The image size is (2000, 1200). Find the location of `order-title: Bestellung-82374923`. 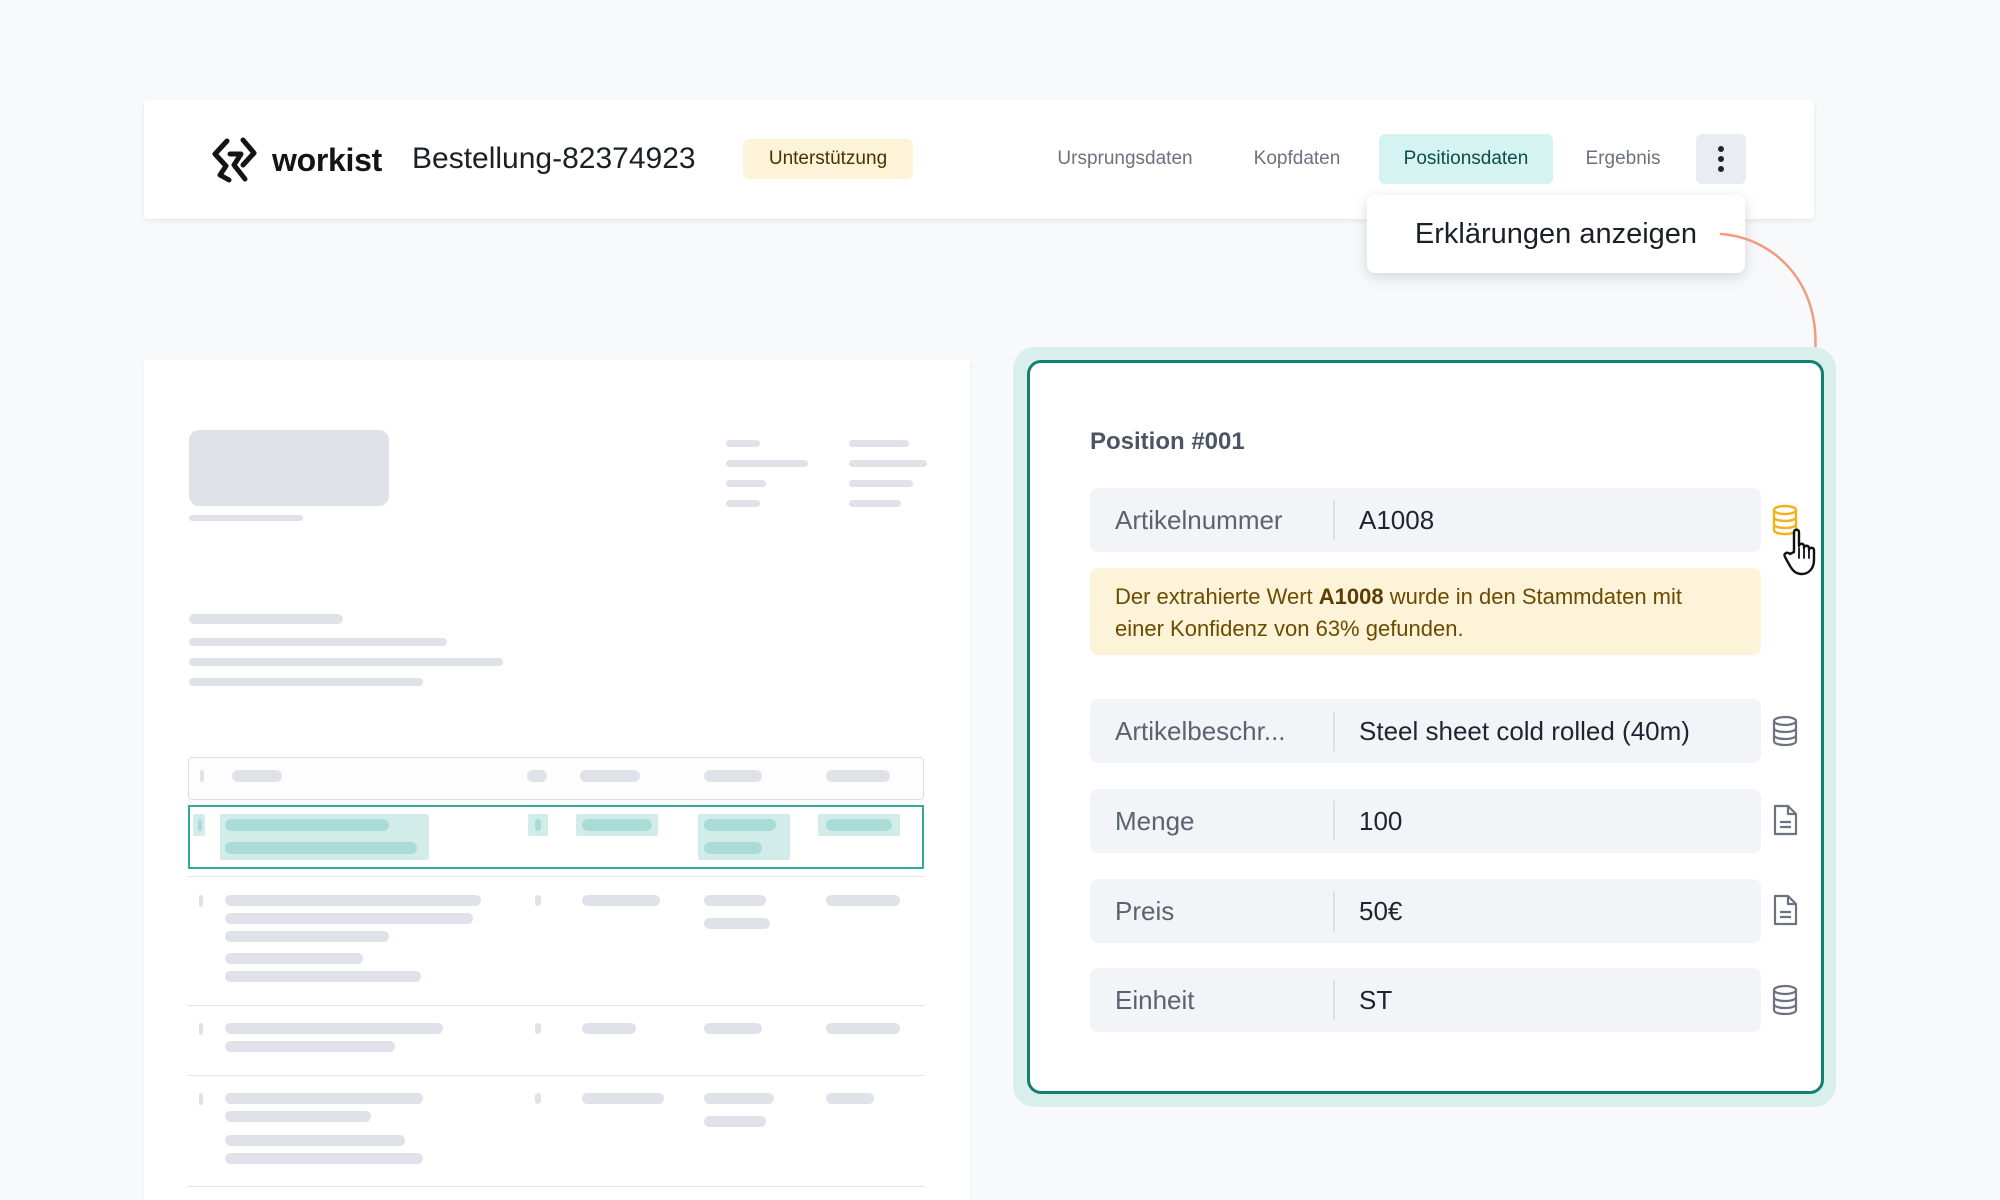

order-title: Bestellung-82374923 is located at coordinates (554, 158).